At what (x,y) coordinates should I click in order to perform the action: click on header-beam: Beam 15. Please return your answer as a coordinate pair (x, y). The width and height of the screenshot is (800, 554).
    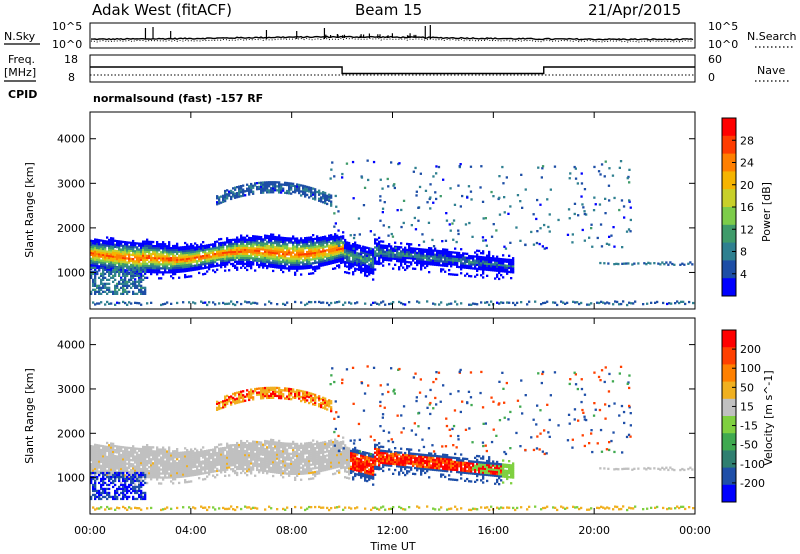
    Looking at the image, I should click on (388, 10).